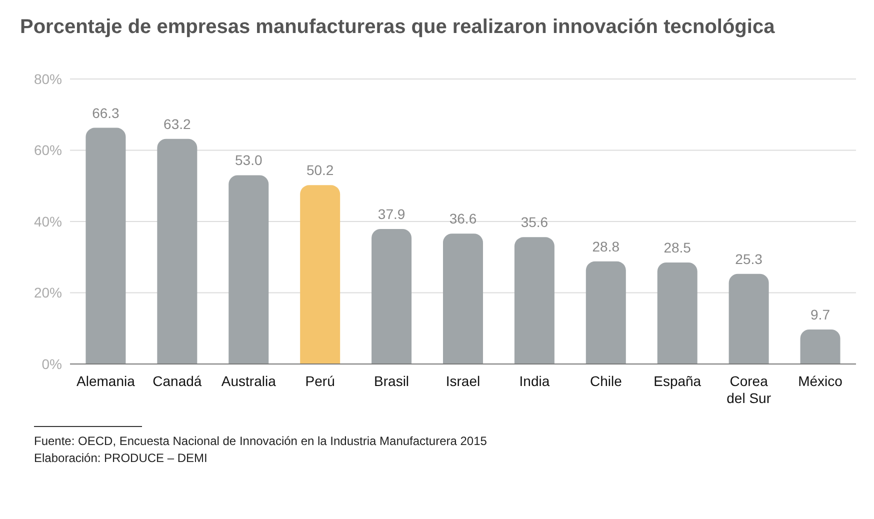 The height and width of the screenshot is (519, 874). What do you see at coordinates (248, 381) in the screenshot?
I see `x-tick-label: Australia` at bounding box center [248, 381].